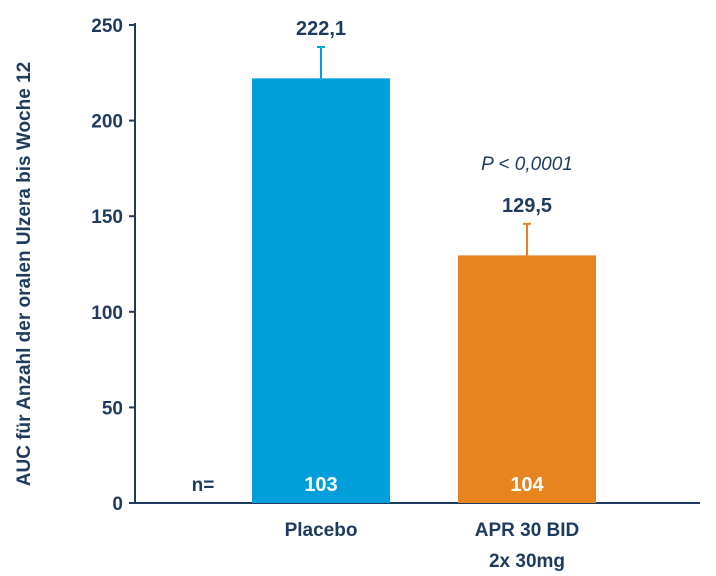 The height and width of the screenshot is (576, 716). Describe the element at coordinates (321, 29) in the screenshot. I see `bar-value-label: 222,1` at that location.